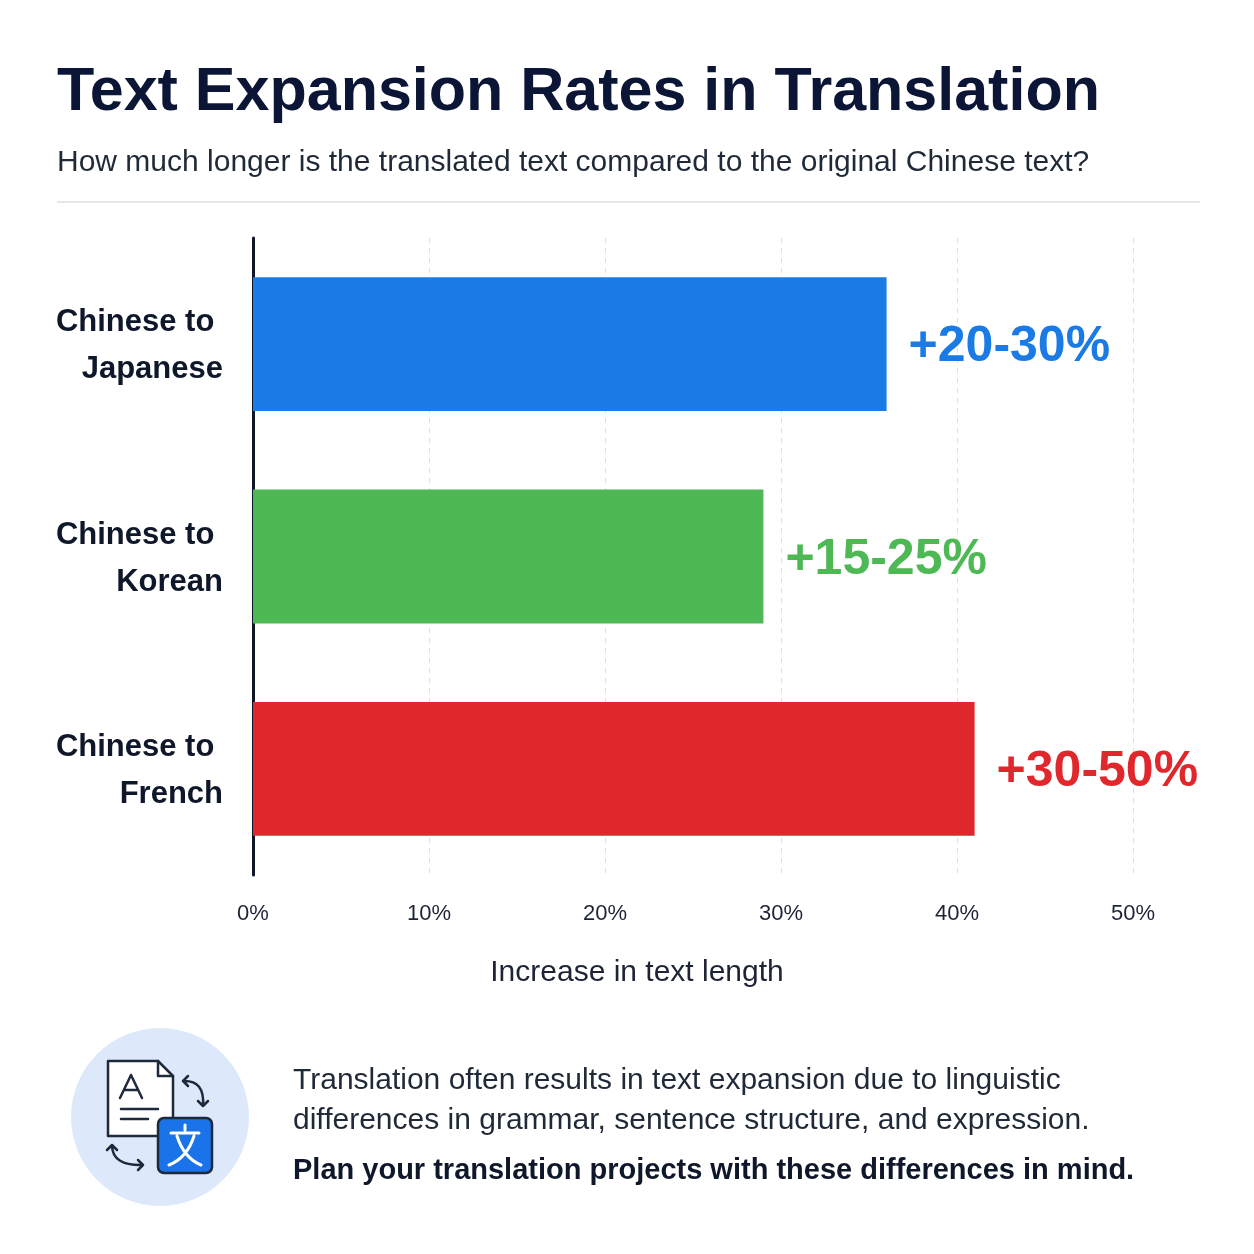 This screenshot has width=1254, height=1254. Describe the element at coordinates (139, 344) in the screenshot. I see `y-tick-label: Chinese to Japanese` at that location.